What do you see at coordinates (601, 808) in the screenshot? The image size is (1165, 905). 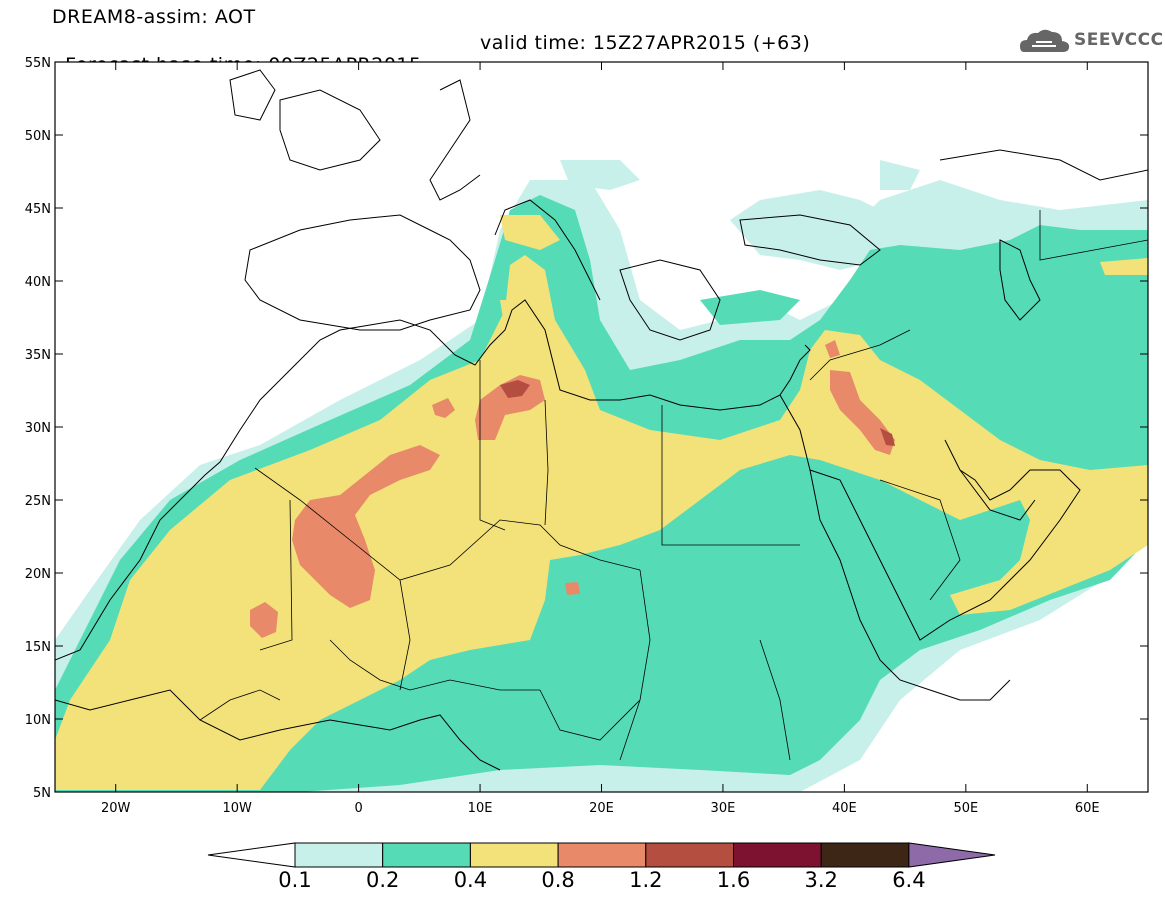 I see `lon-tick-label: 20E` at bounding box center [601, 808].